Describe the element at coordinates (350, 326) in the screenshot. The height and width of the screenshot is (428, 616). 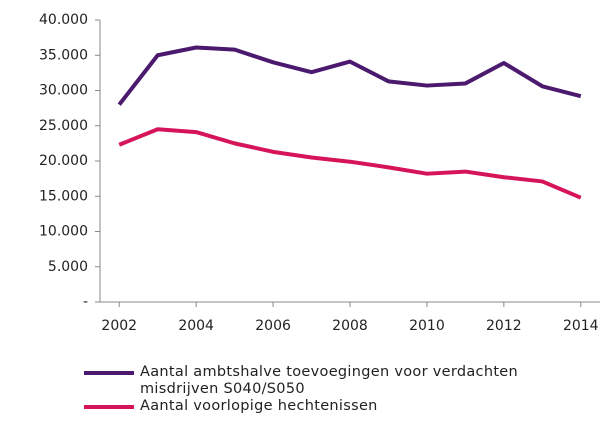
I see `x-tick-label: 2008` at that location.